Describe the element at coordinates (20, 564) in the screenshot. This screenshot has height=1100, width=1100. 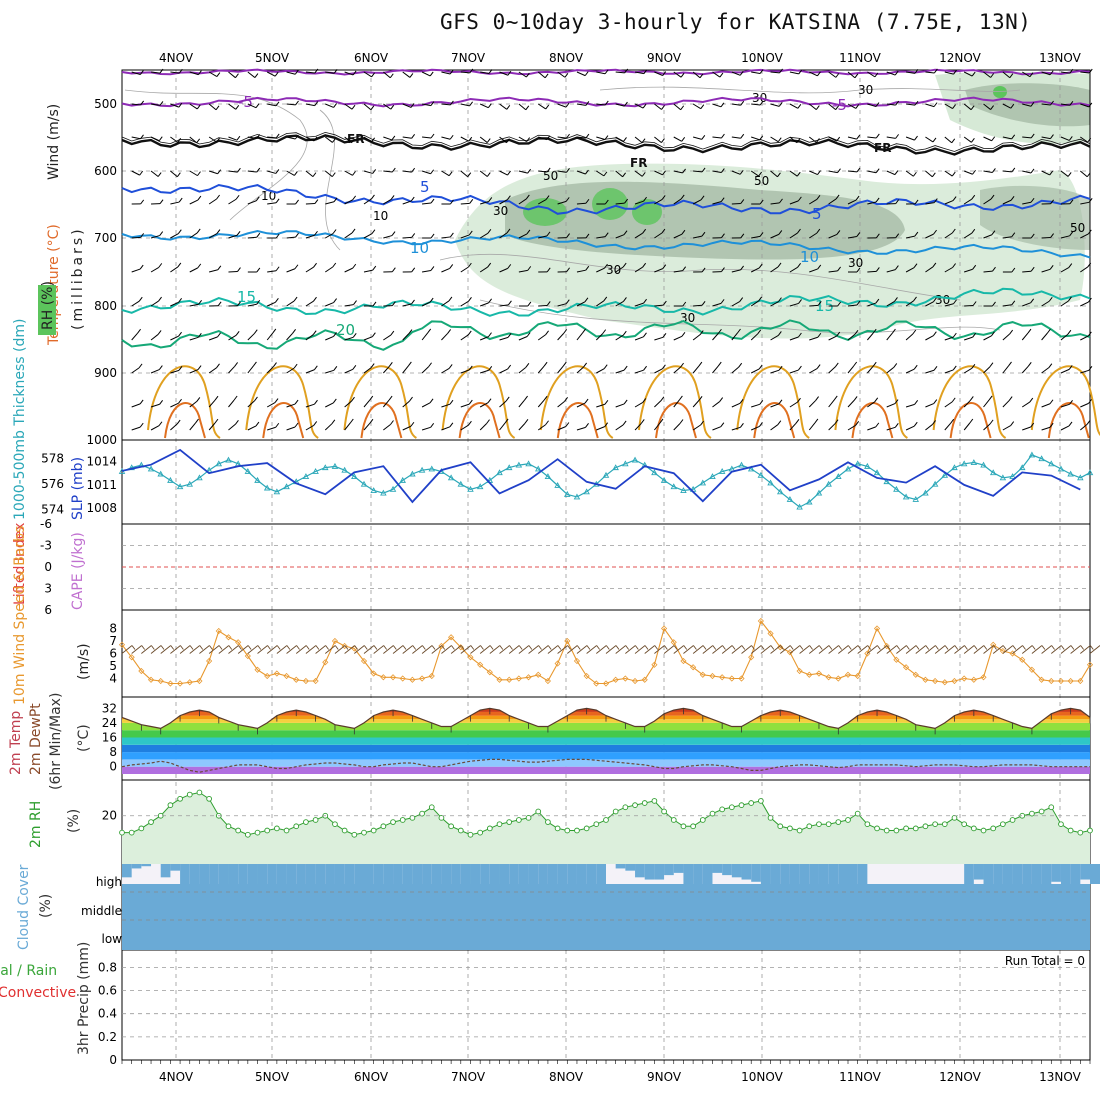
I see `lifted-ylabel: Lifted Index` at that location.